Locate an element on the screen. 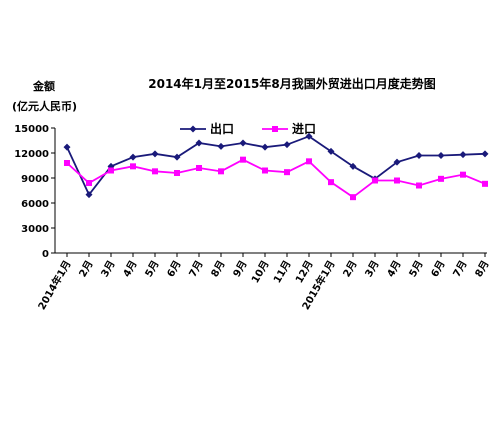 The height and width of the screenshot is (430, 500). x-tick-label: 12月 is located at coordinates (304, 272).